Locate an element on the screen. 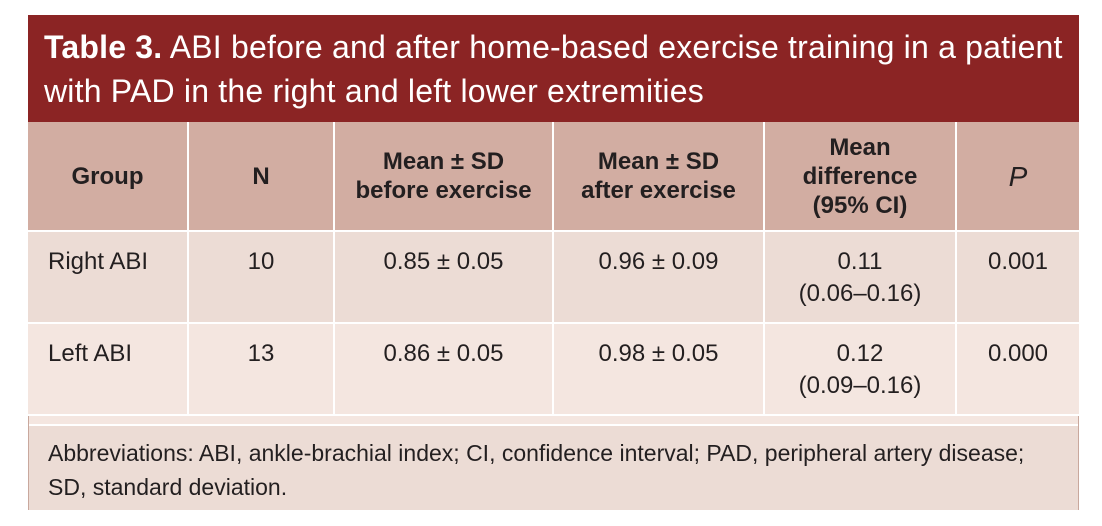 The height and width of the screenshot is (526, 1102). diff-ci: (0.06–0.16) is located at coordinates (860, 293).